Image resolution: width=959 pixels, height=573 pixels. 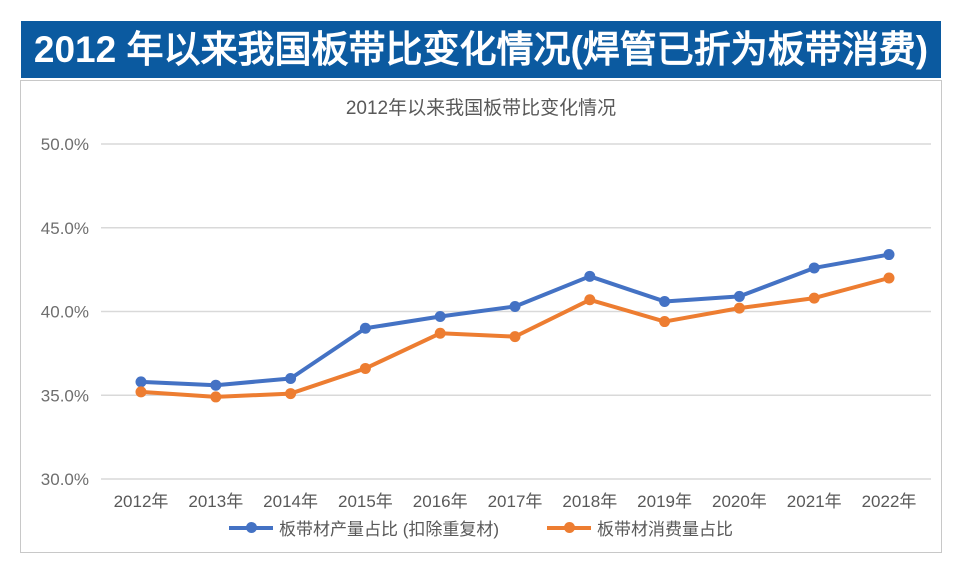 I want to click on chart-legend: 板带材产量占比 (扣除重复材) 板带材消费量占比, so click(x=481, y=527).